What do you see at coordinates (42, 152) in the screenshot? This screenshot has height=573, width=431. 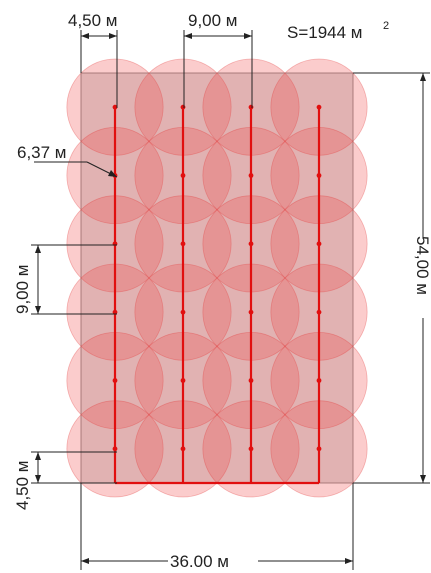 I see `radius-label: 6,37 м` at bounding box center [42, 152].